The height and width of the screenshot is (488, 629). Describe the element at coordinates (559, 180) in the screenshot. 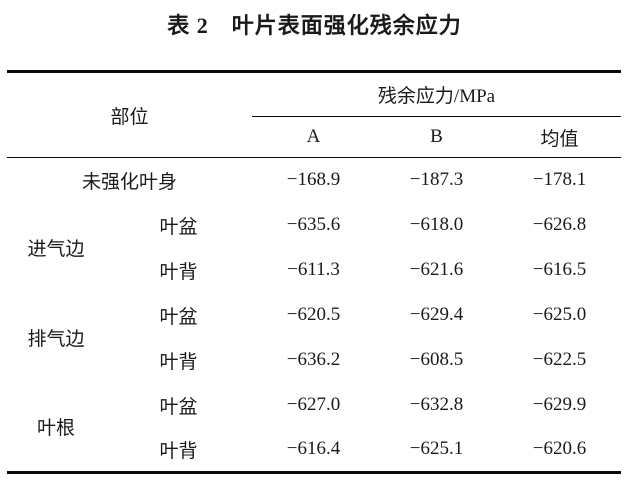

I see `cell-value-mean: −178.1` at that location.